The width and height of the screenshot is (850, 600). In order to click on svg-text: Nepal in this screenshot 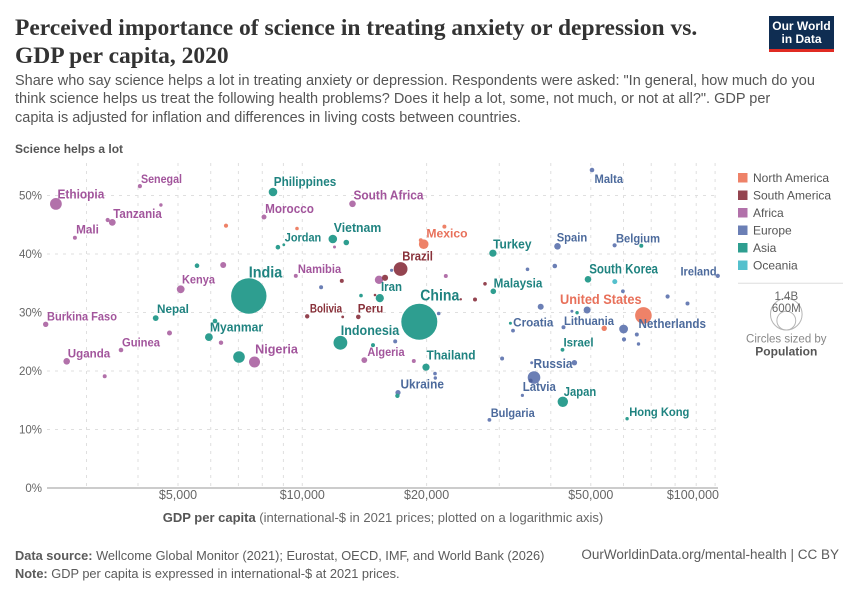, I will do `click(173, 309)`.